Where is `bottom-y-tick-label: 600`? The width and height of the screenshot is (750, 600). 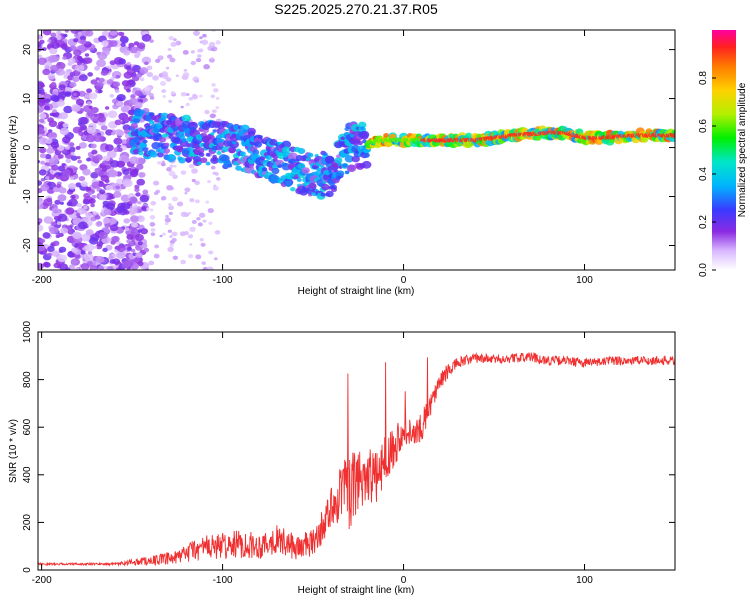
bottom-y-tick-label: 600 is located at coordinates (27, 426).